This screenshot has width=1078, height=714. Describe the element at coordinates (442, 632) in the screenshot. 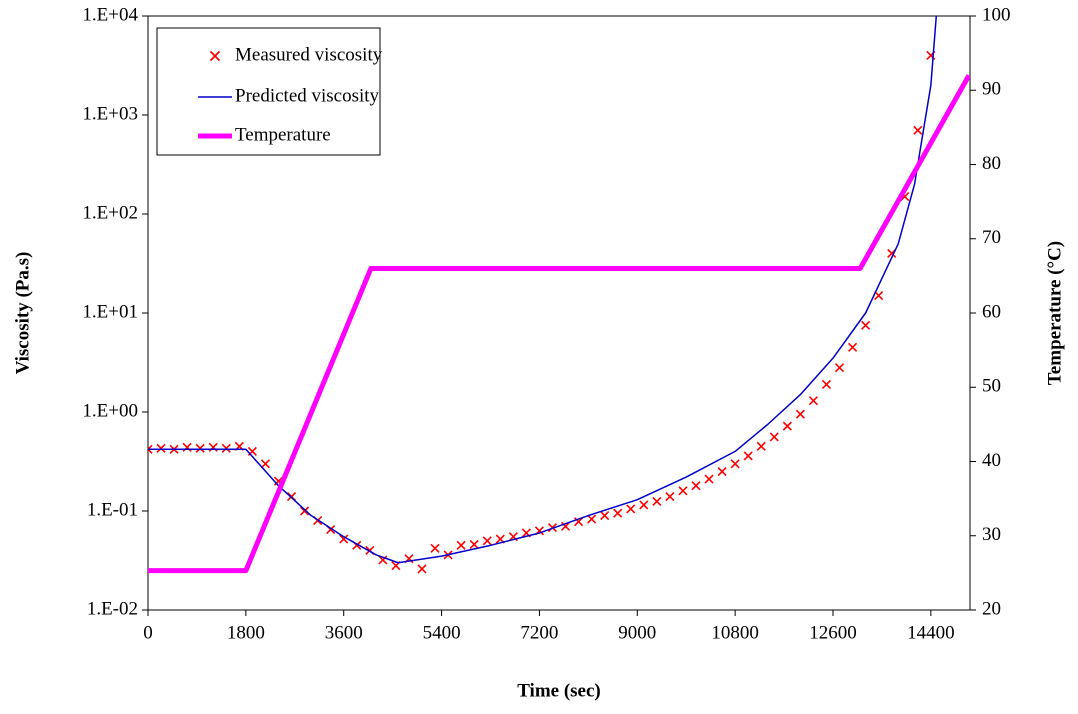

I see `x-tick-label: 5400` at that location.